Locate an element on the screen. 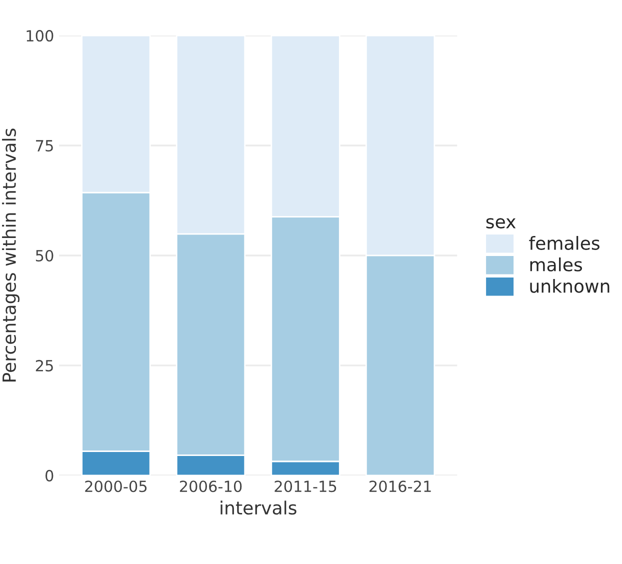  y-tick-label: 0 is located at coordinates (50, 476).